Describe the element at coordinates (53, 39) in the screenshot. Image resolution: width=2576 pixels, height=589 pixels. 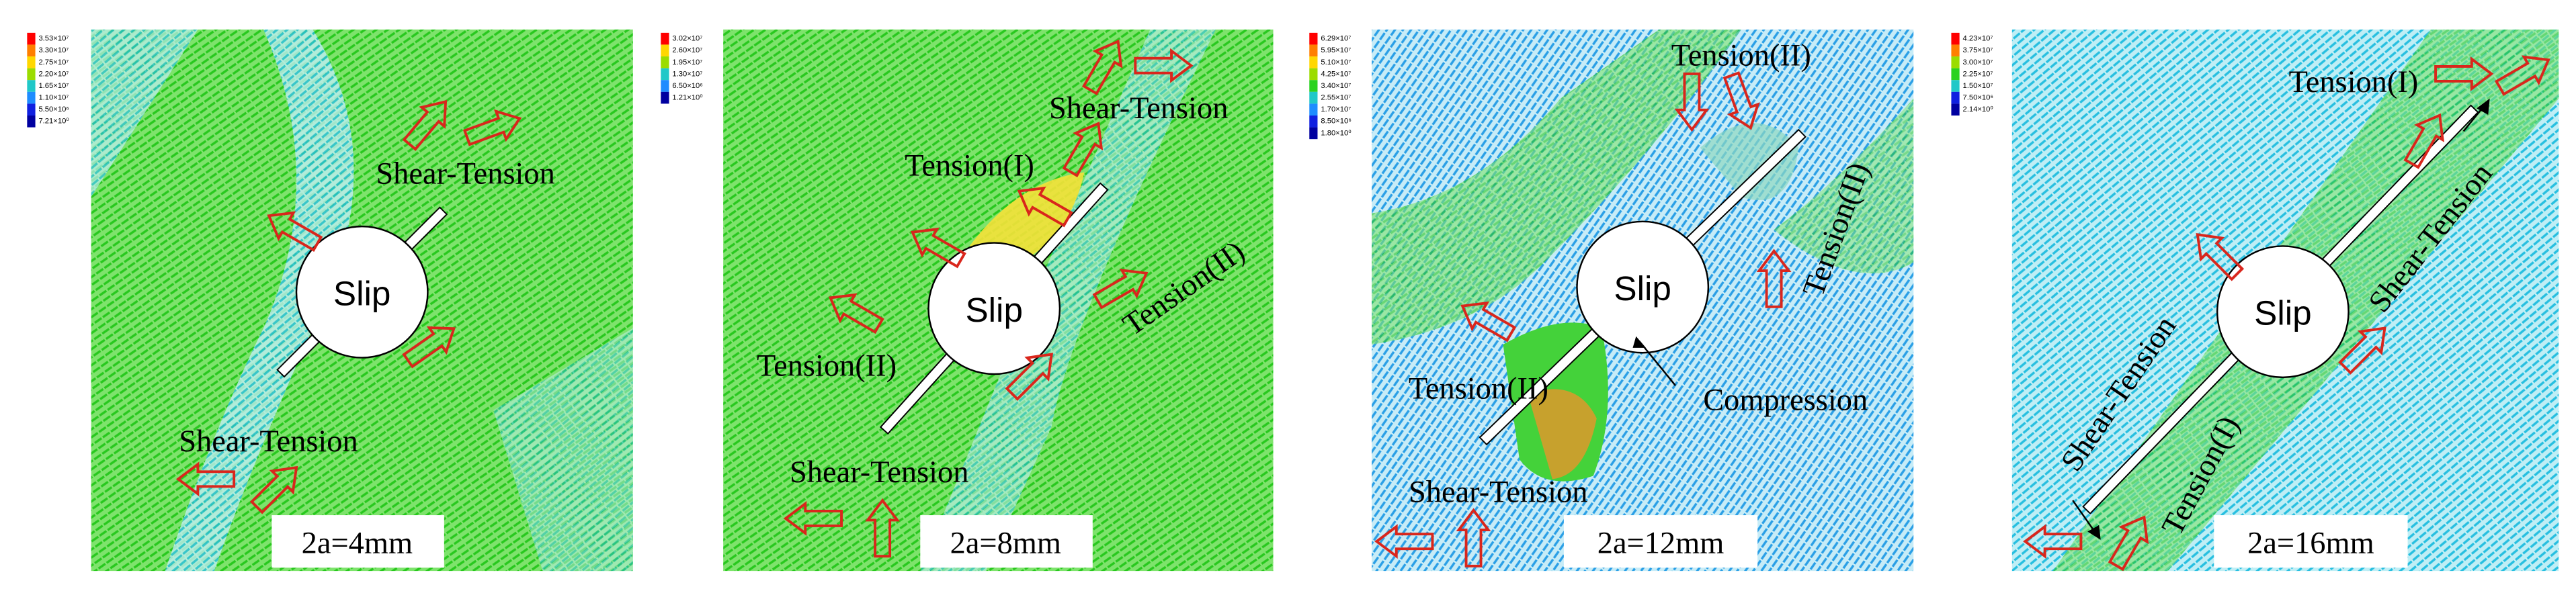
I see `legend-label: 3.53×10⁷` at that location.